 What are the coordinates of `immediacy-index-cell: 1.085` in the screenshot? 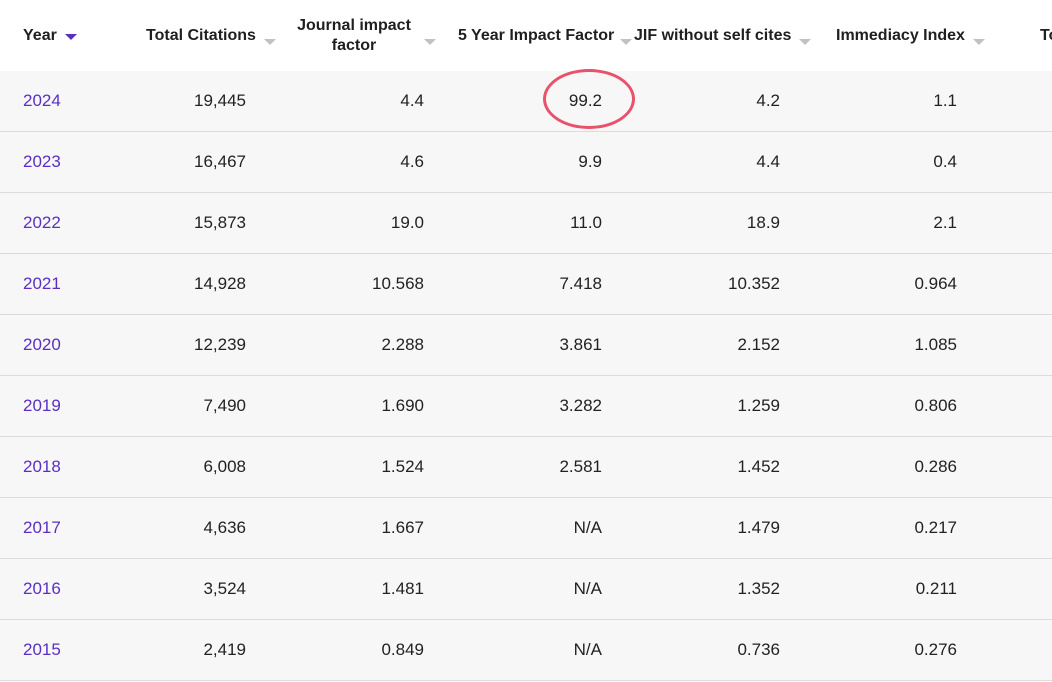 It's located at (935, 344).